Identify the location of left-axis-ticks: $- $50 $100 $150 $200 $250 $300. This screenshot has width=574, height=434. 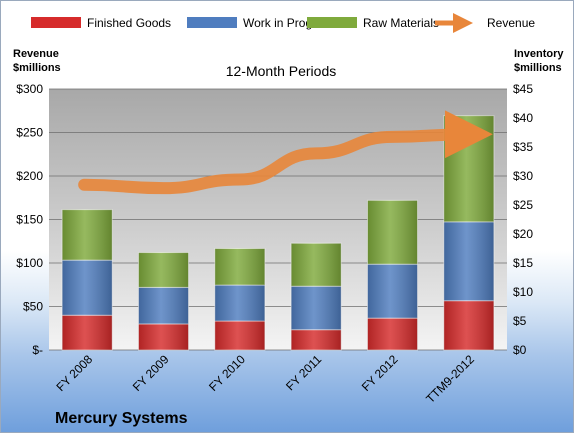
(29, 219).